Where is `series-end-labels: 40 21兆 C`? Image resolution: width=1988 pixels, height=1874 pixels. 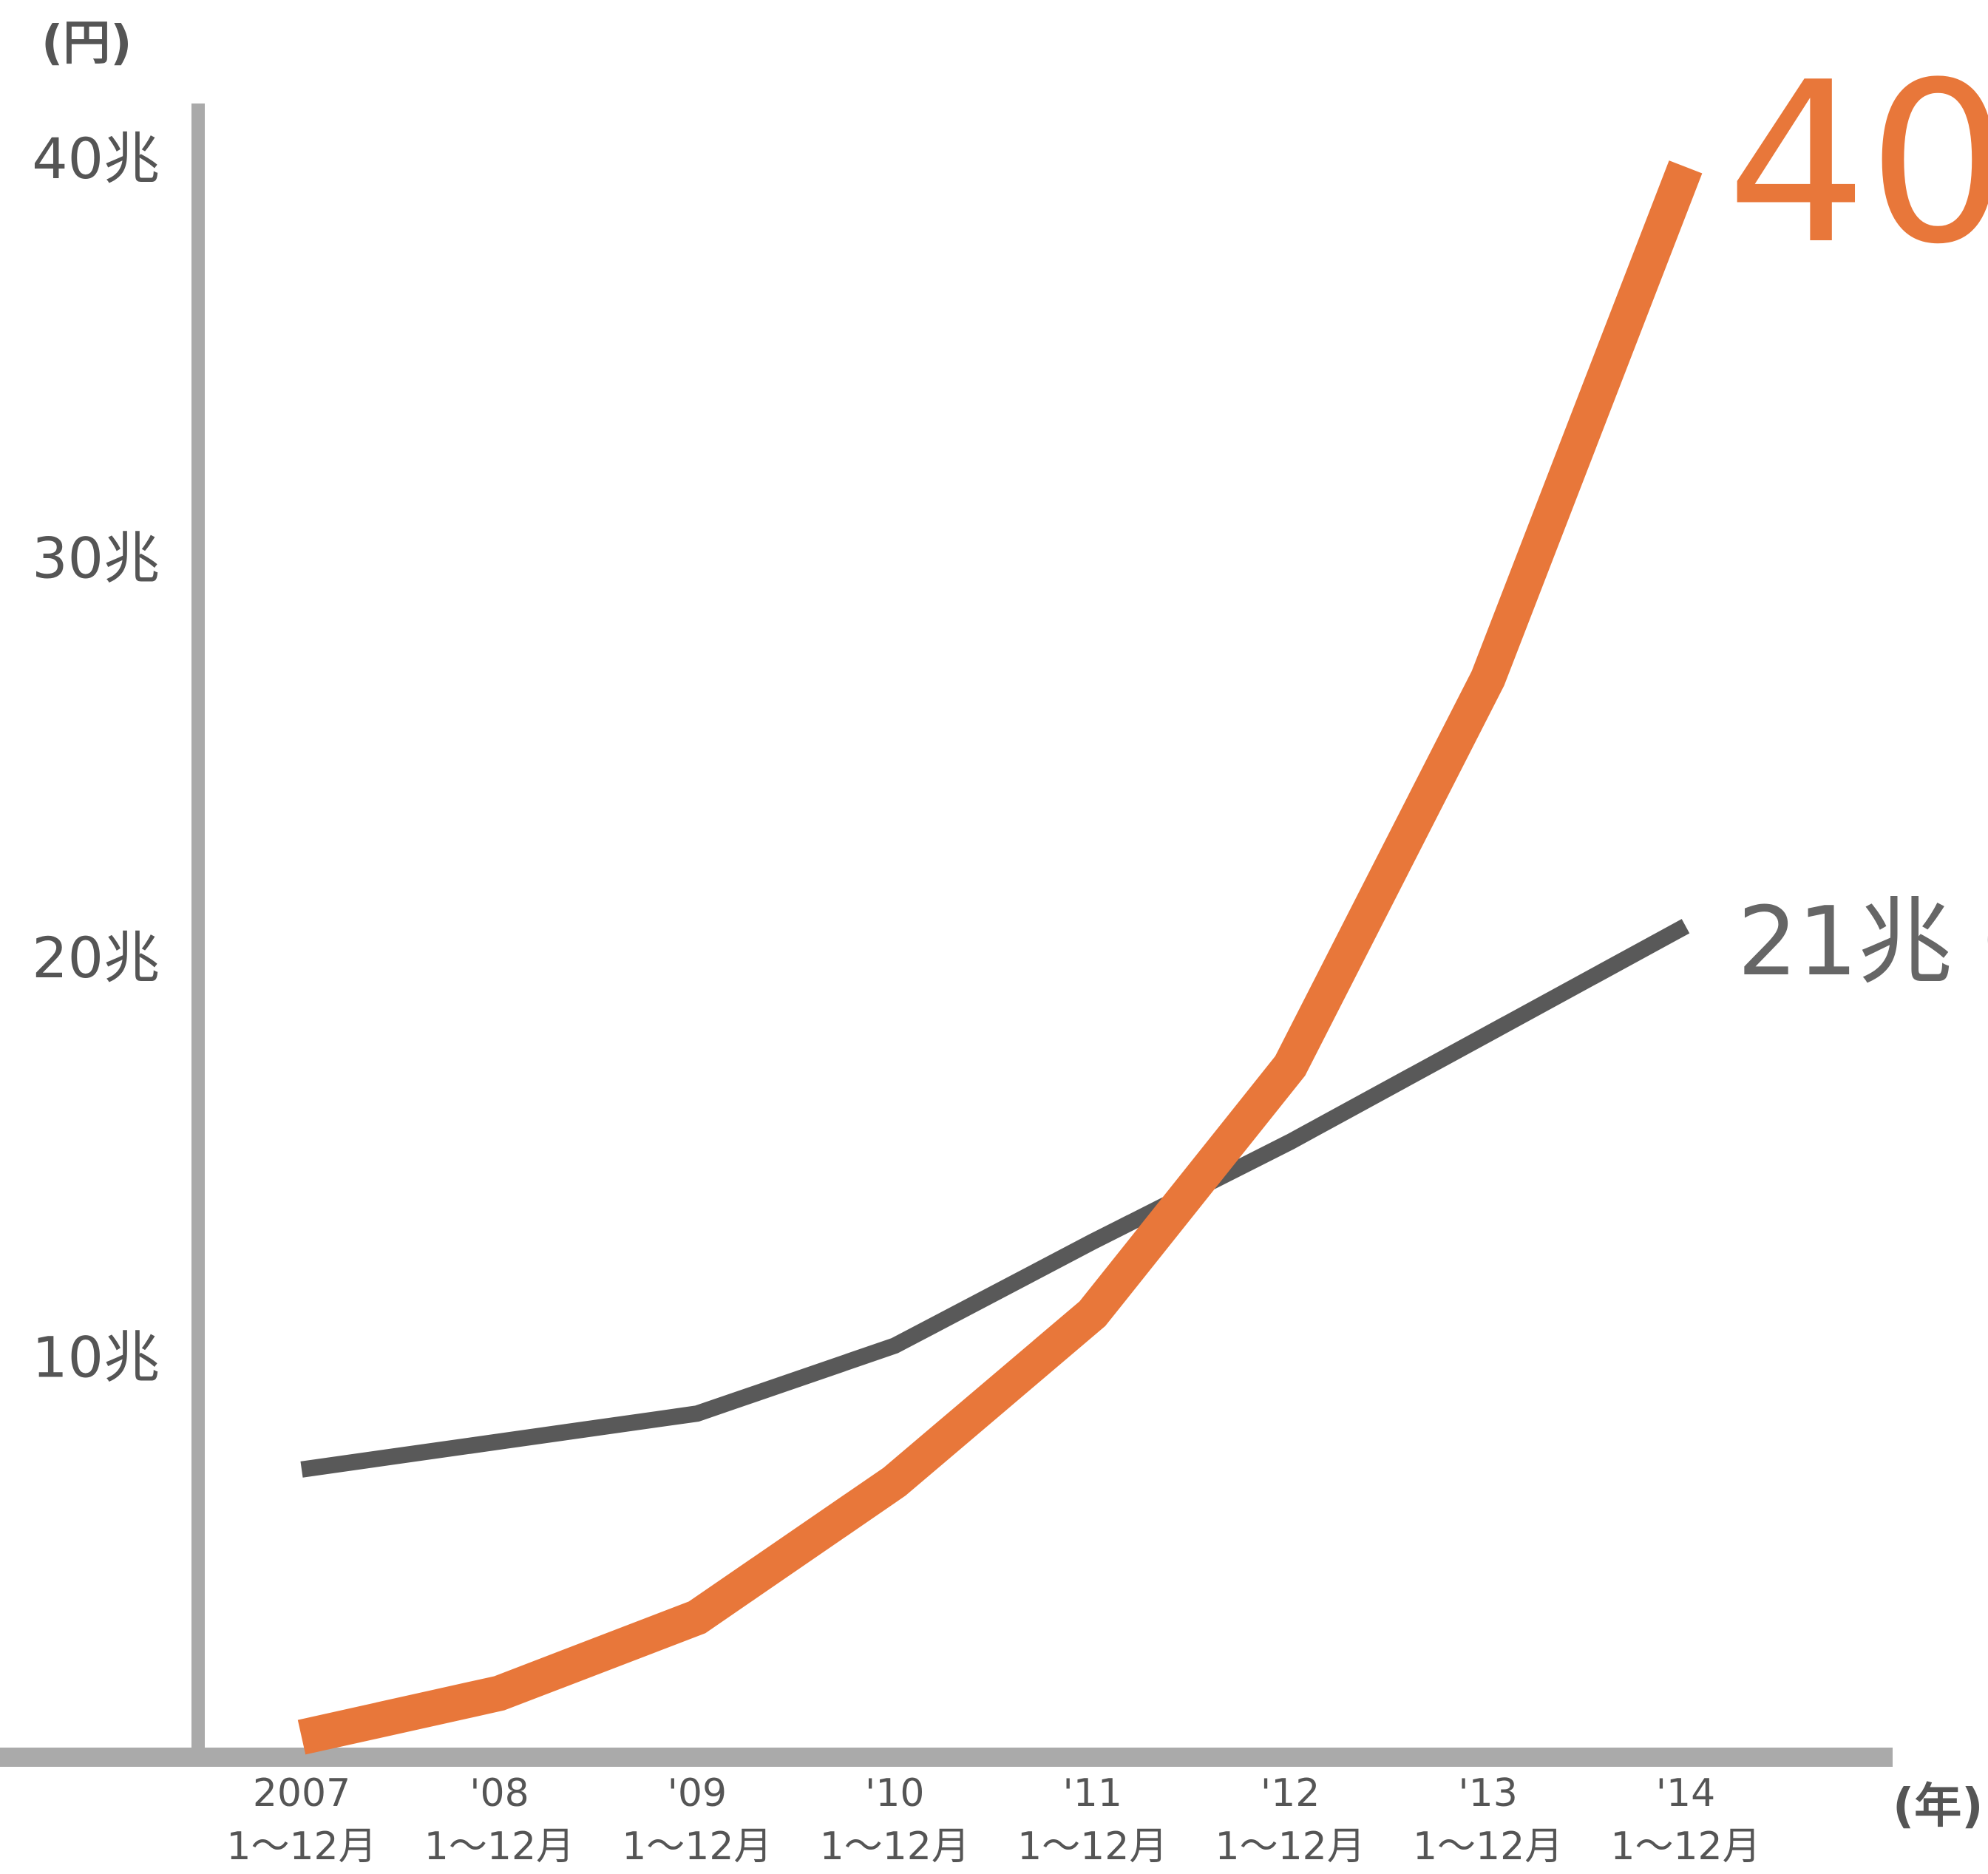
series-end-labels: 40 21兆 C is located at coordinates (1857, 516).